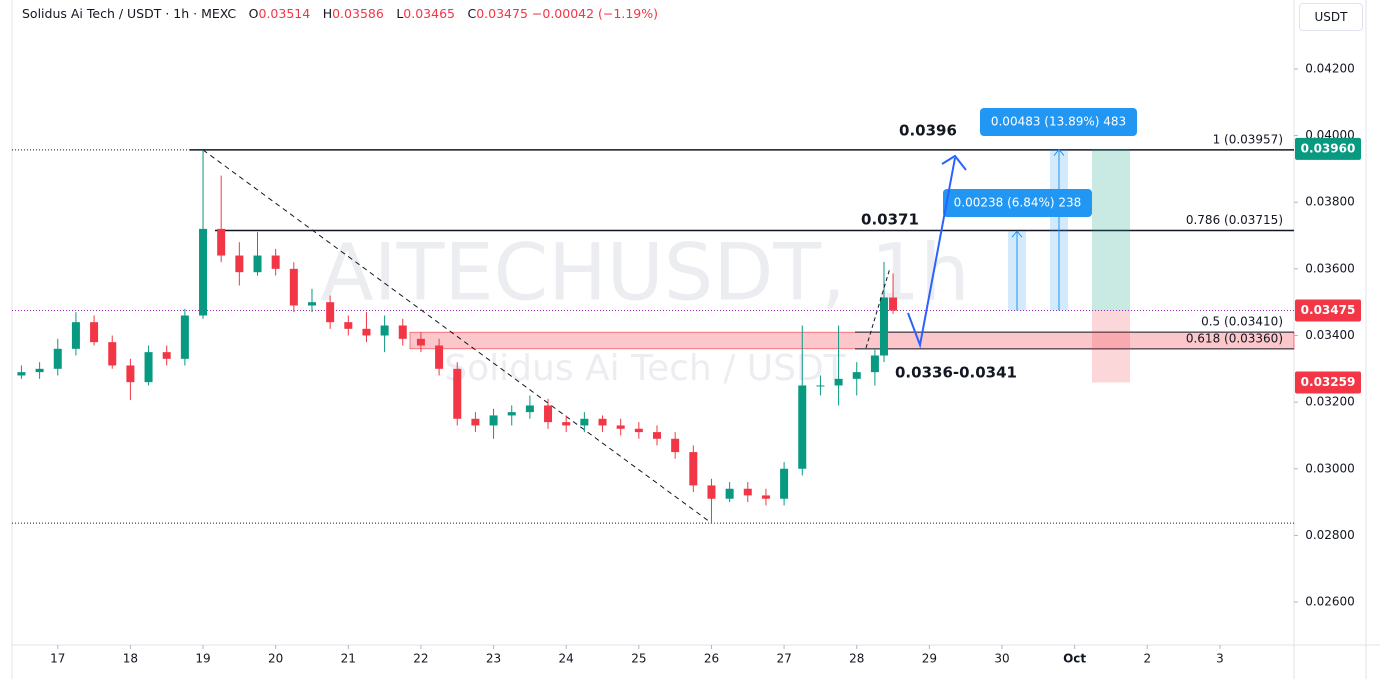 The width and height of the screenshot is (1380, 679). Describe the element at coordinates (1331, 17) in the screenshot. I see `currency-button: USDT` at that location.